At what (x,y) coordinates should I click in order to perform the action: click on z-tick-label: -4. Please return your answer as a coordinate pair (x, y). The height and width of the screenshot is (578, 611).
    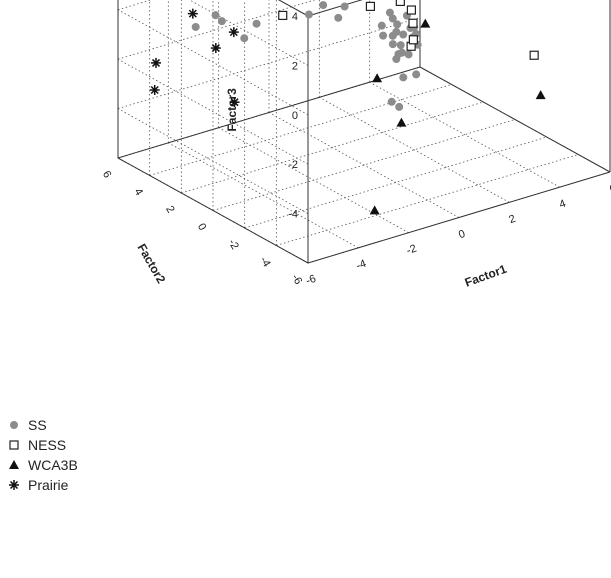
    Looking at the image, I should click on (293, 215).